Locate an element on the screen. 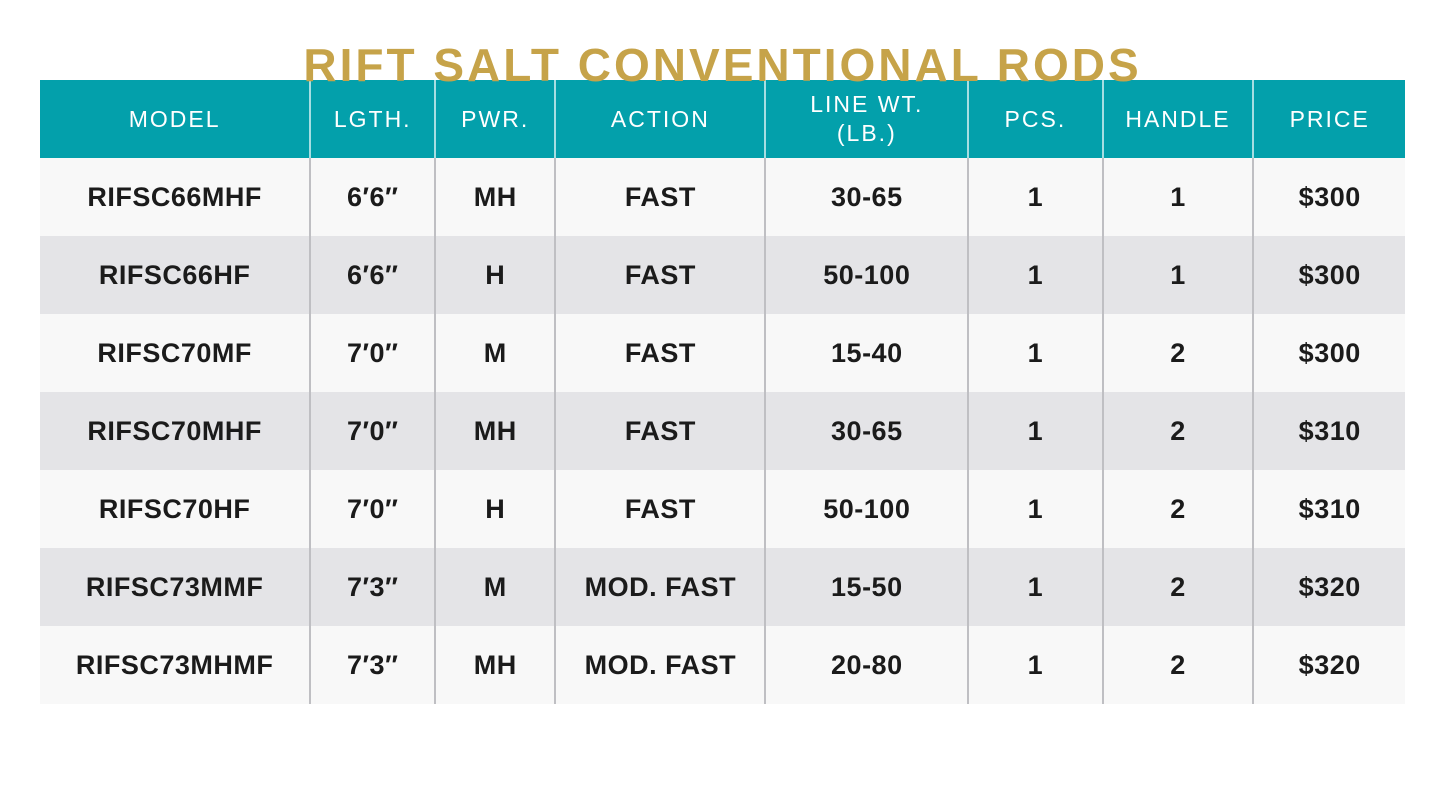  cell-model: RIFSC66MHF is located at coordinates (174, 196).